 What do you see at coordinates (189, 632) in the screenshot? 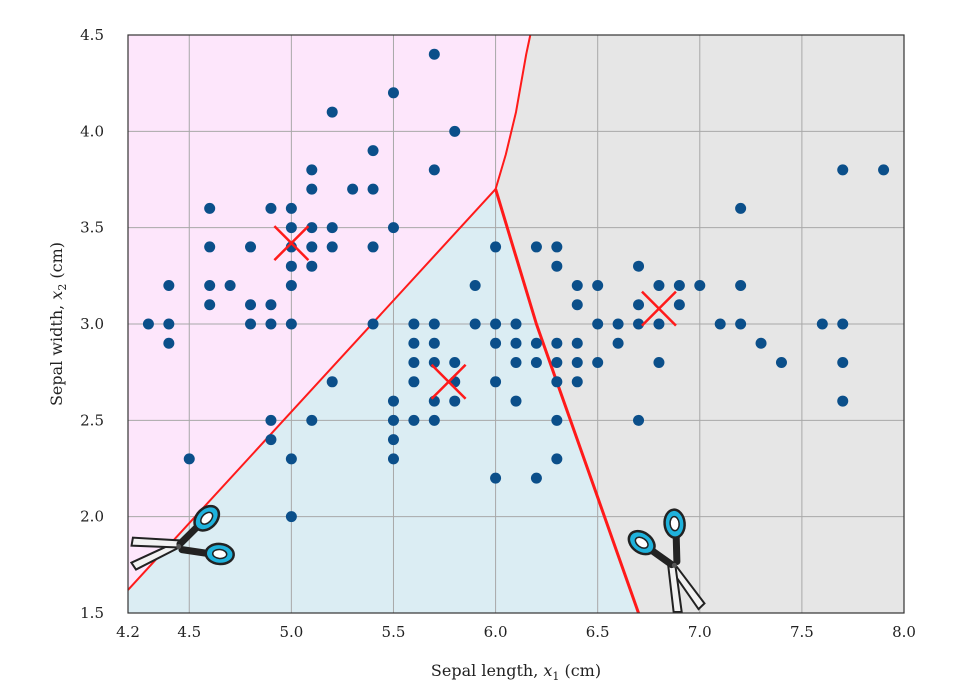
I see `x-tick-label: 4.5` at bounding box center [189, 632].